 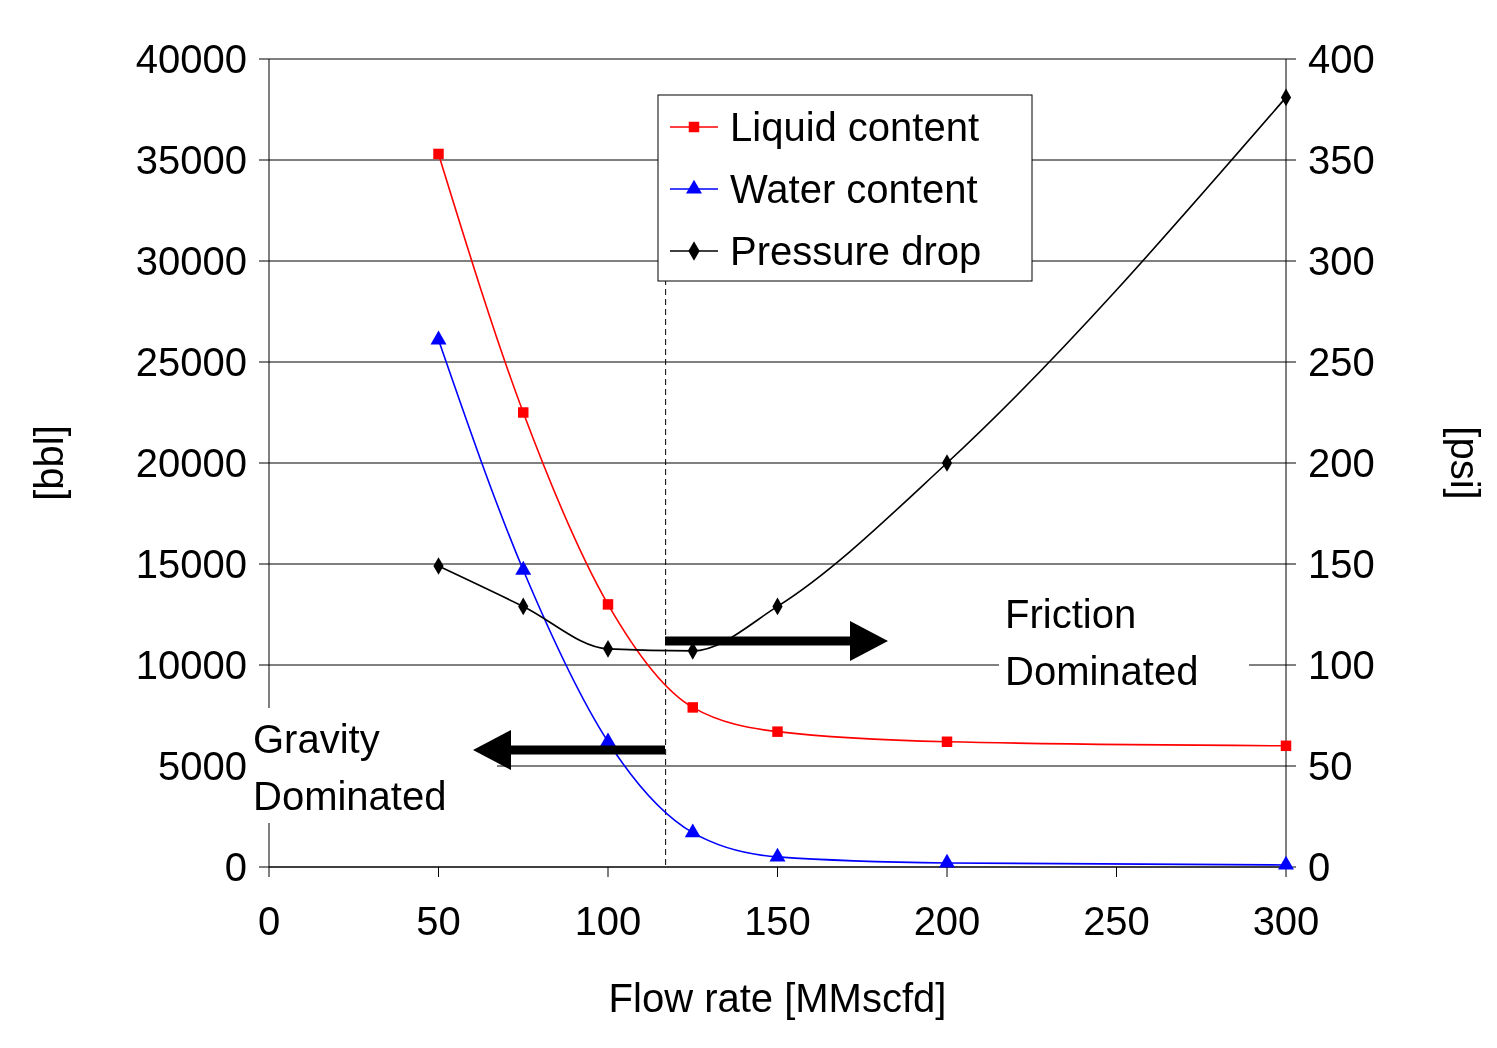 What do you see at coordinates (191, 564) in the screenshot?
I see `y-tick-label: 15000` at bounding box center [191, 564].